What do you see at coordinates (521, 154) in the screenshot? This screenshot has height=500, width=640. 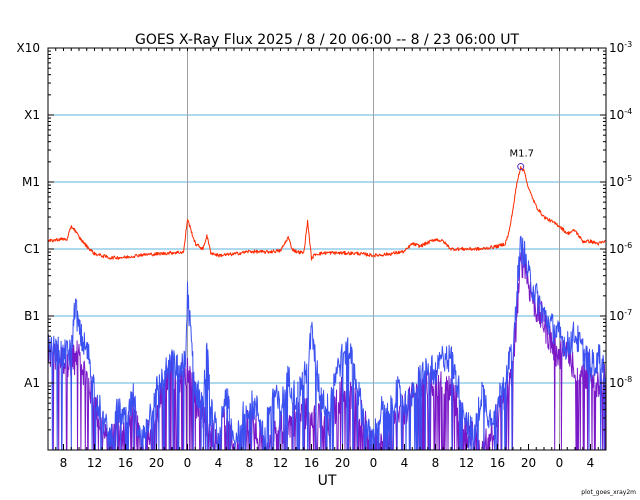 I see `flare-peak-label: M1.7` at bounding box center [521, 154].